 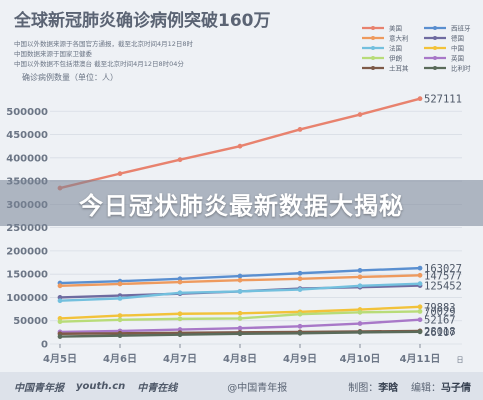 What do you see at coordinates (27, 275) in the screenshot?
I see `y-tick-label: 150000` at bounding box center [27, 275].